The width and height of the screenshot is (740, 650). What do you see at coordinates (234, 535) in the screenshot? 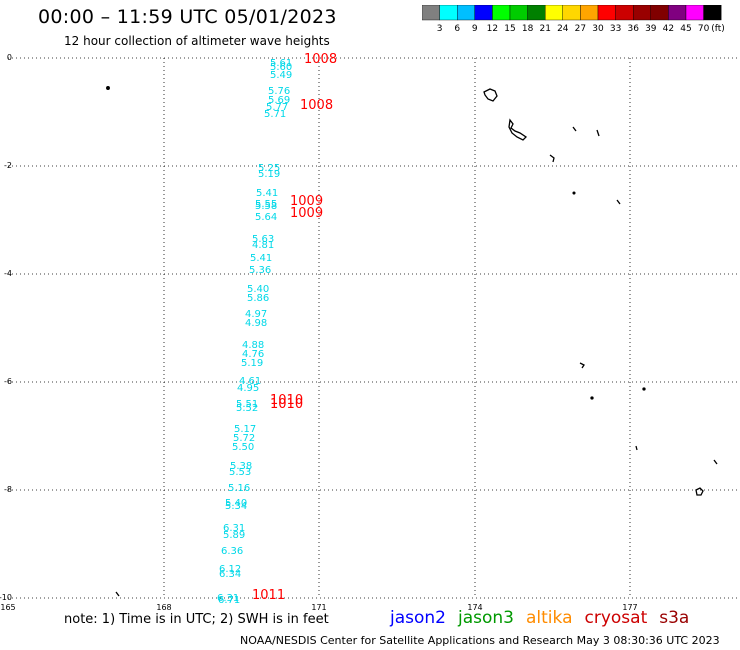
I see `swh-reading: 5.89` at bounding box center [234, 535].